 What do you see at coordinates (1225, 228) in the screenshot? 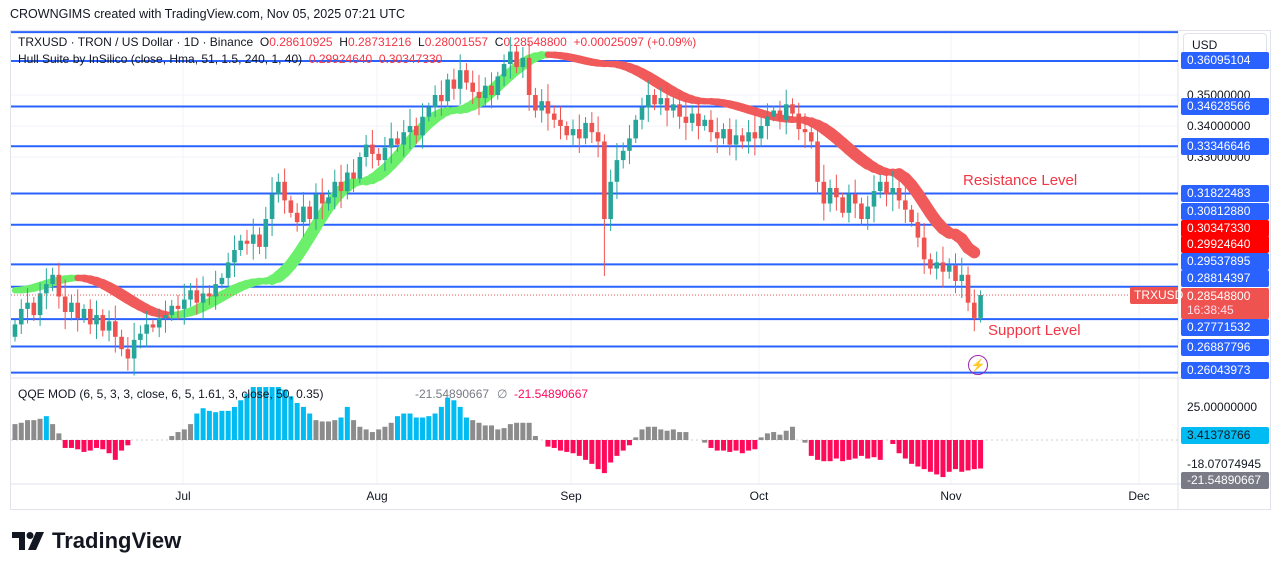
I see `hull-price-label: 0.30347330` at bounding box center [1225, 228].